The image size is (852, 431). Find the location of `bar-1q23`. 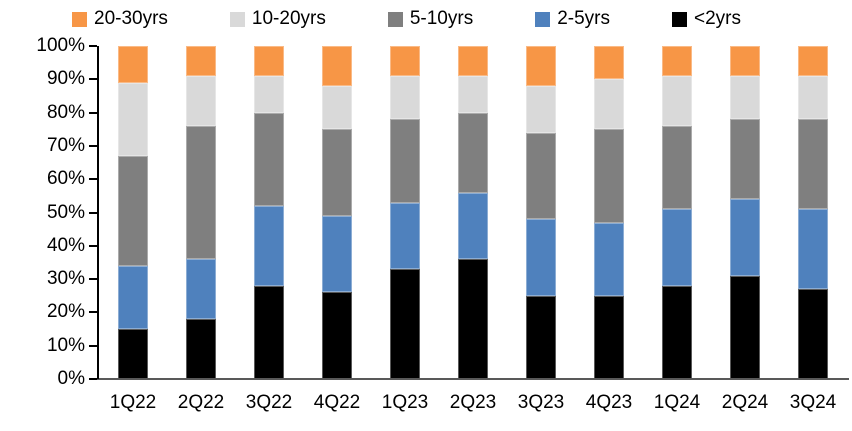

bar-1q23 is located at coordinates (405, 212).